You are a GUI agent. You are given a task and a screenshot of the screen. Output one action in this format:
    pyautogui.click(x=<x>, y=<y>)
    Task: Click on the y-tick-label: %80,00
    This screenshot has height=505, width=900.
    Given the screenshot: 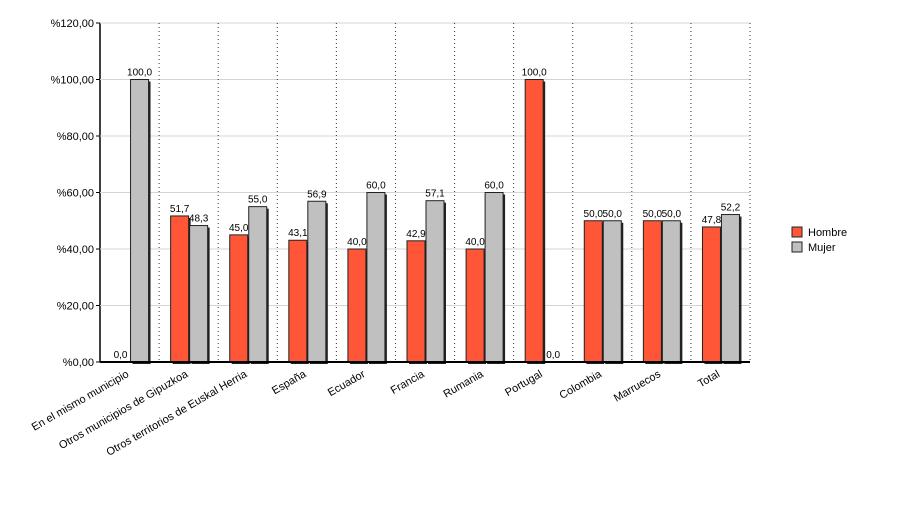 What is the action you would take?
    pyautogui.click(x=75, y=137)
    